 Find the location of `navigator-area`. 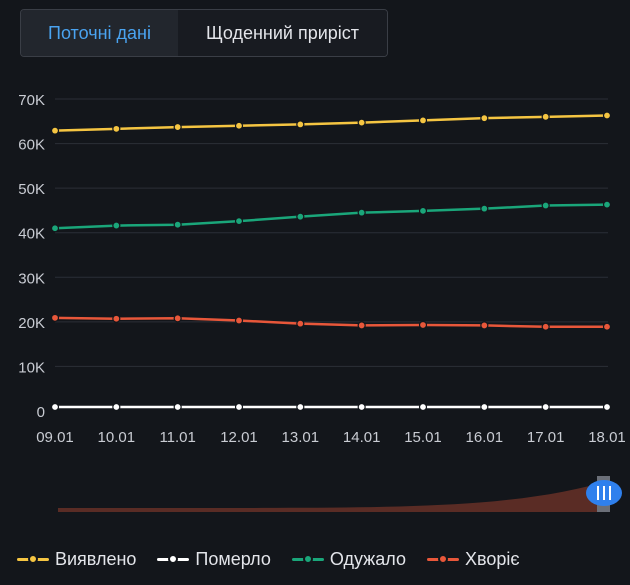

navigator-area is located at coordinates (331, 497).